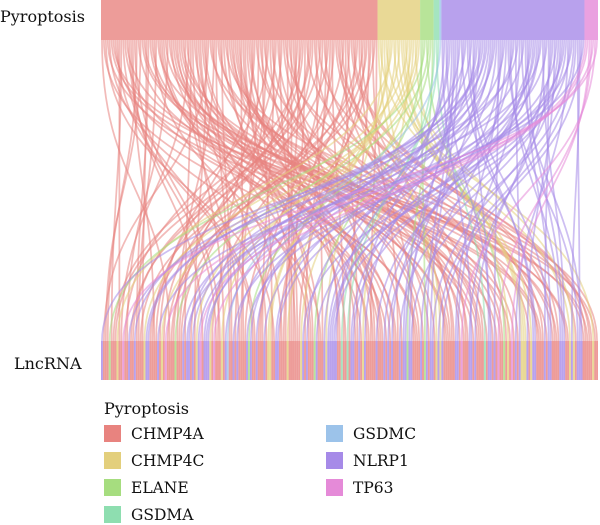 The height and width of the screenshot is (525, 600). I want to click on top-node-elane, so click(427, 20).